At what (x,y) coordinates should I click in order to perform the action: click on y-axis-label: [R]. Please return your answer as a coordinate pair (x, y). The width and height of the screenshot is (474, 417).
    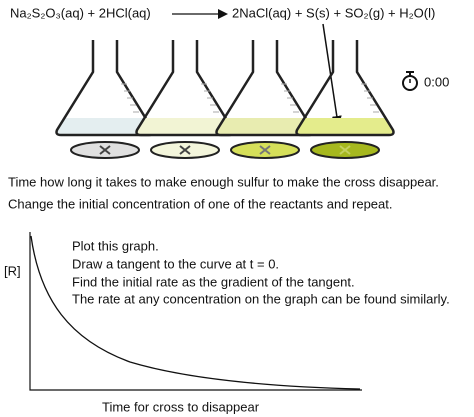
    Looking at the image, I should click on (12, 270).